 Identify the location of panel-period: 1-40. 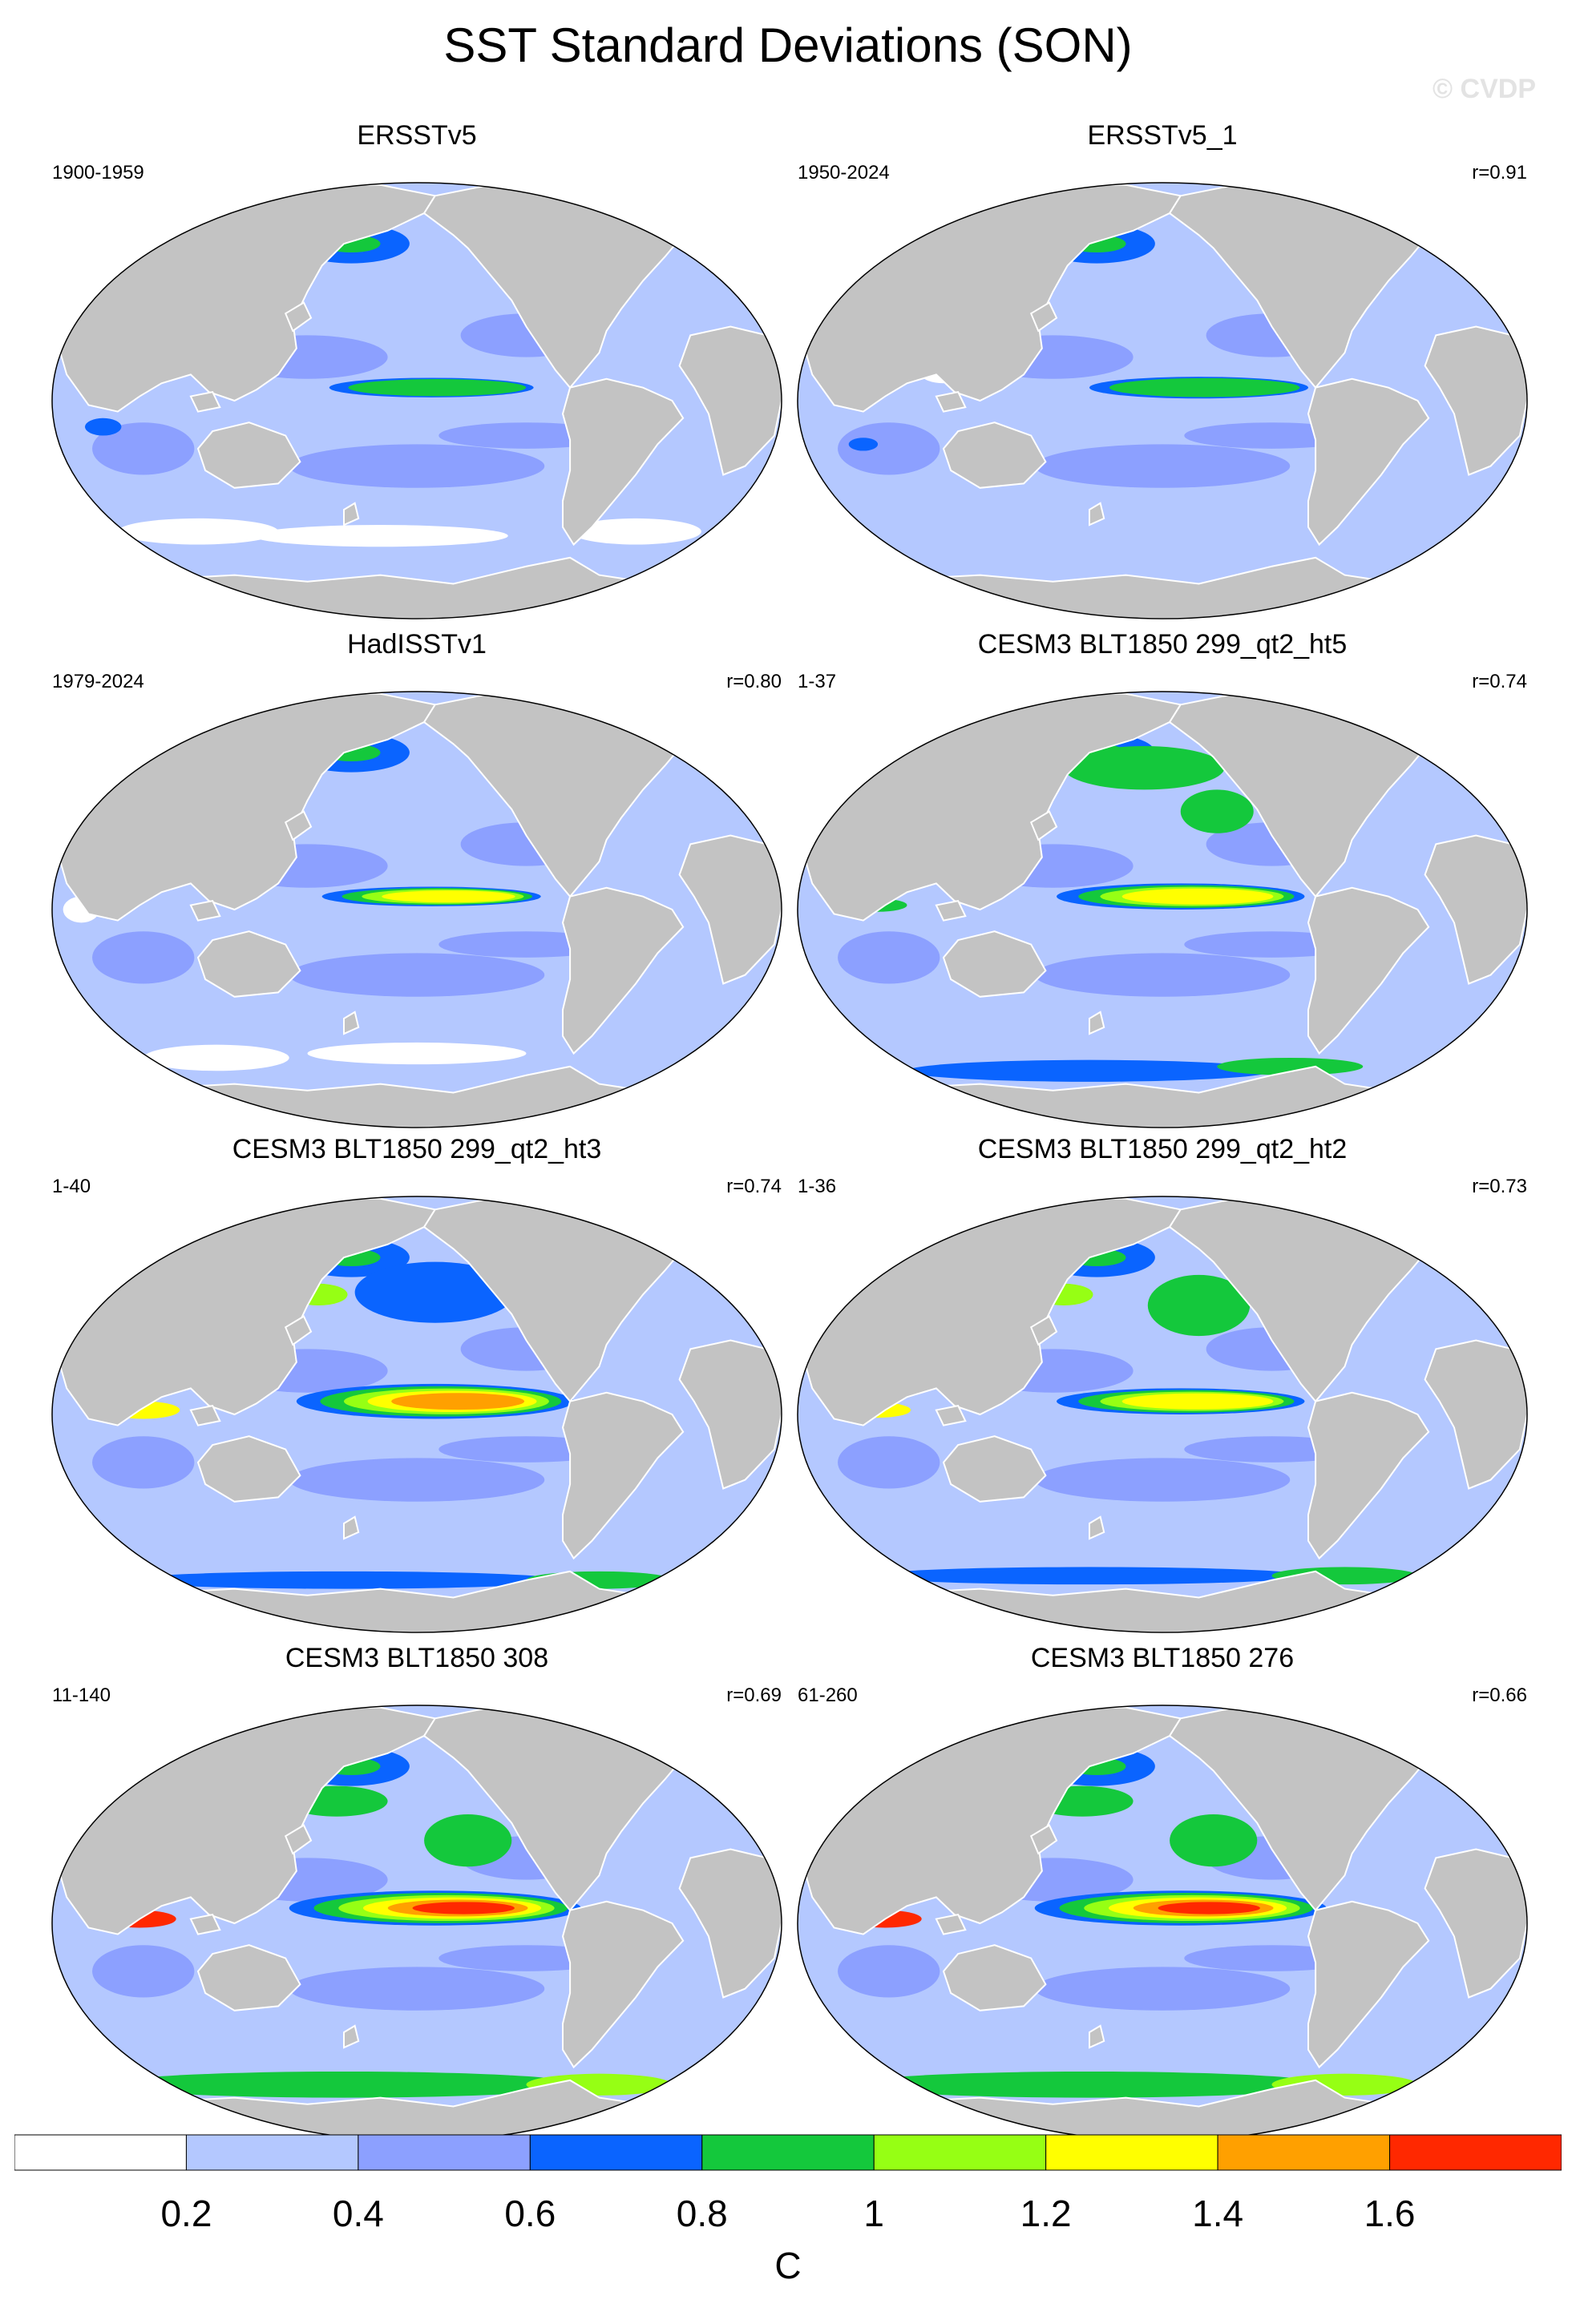
(71, 1186).